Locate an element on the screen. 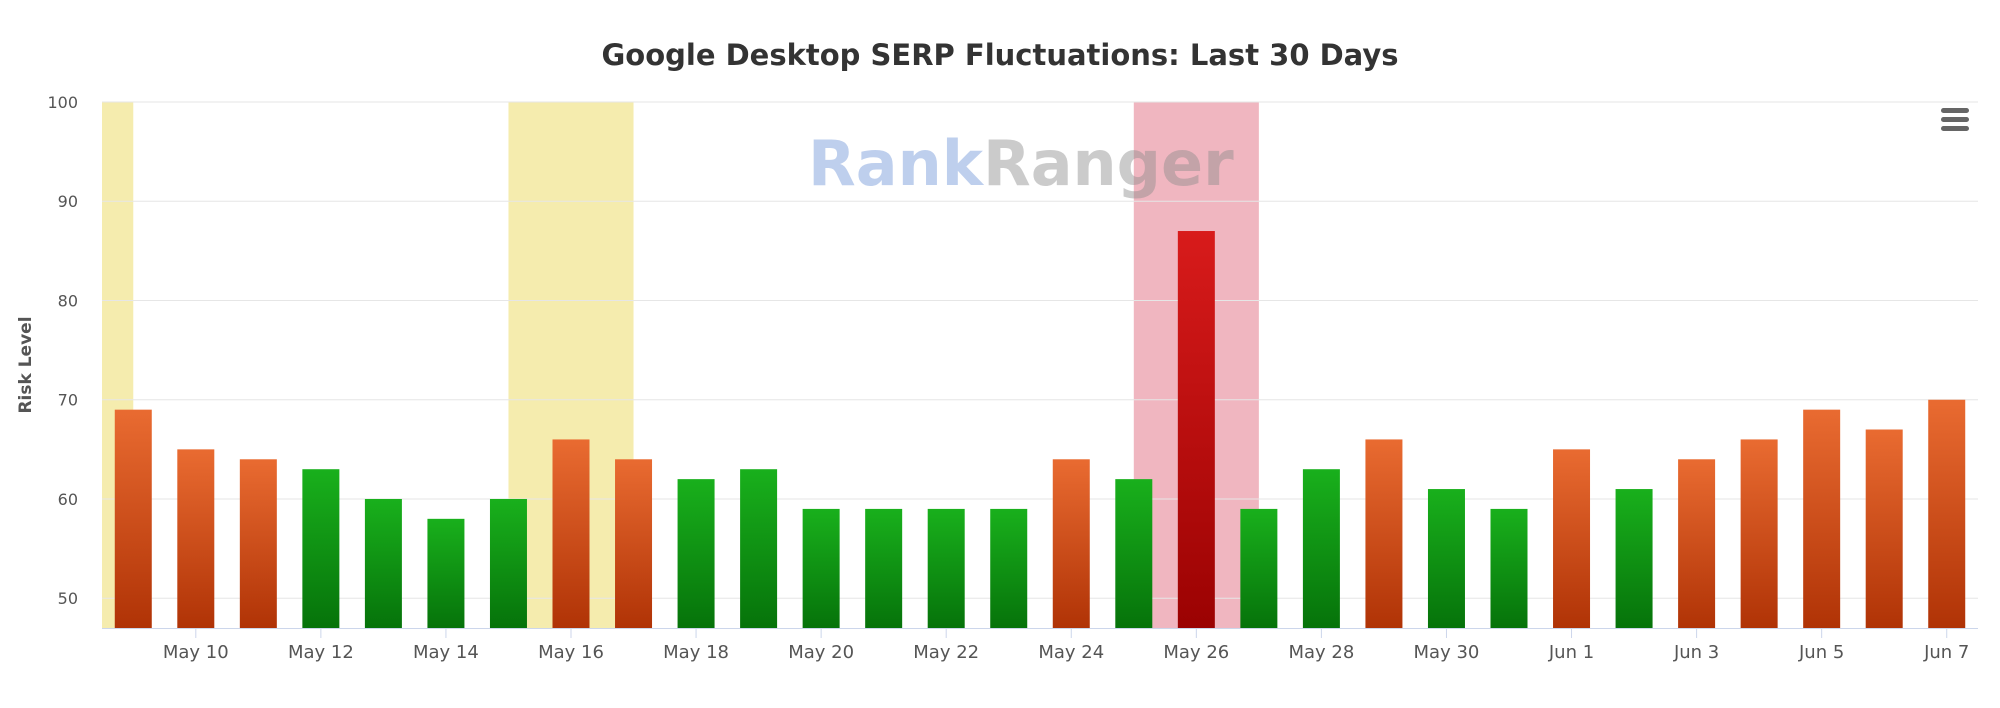  y-axis-title: Risk Level is located at coordinates (26, 364).